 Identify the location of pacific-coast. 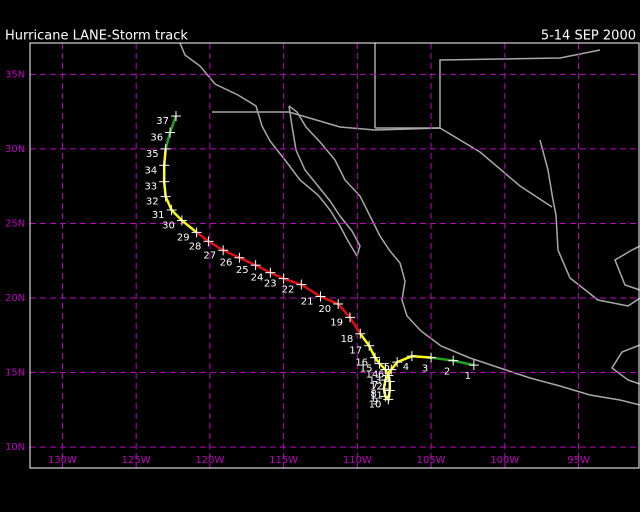
(268, 149).